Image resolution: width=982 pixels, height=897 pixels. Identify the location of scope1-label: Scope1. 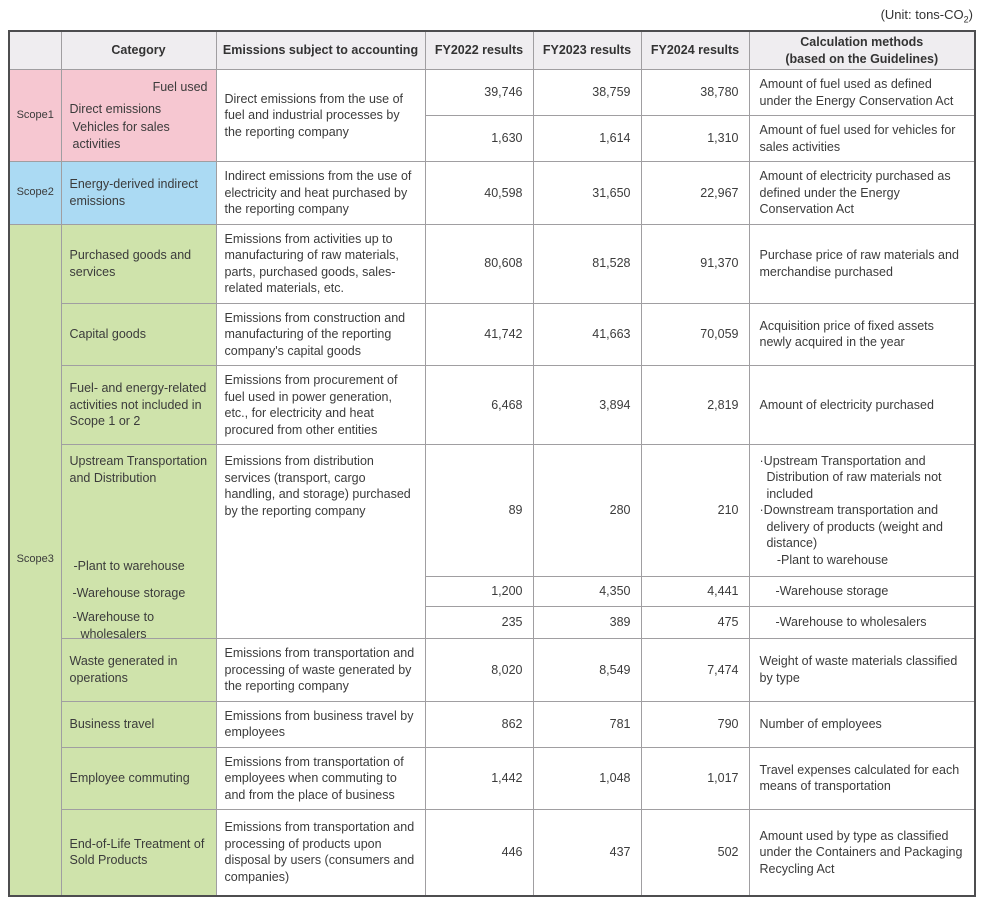
(35, 115).